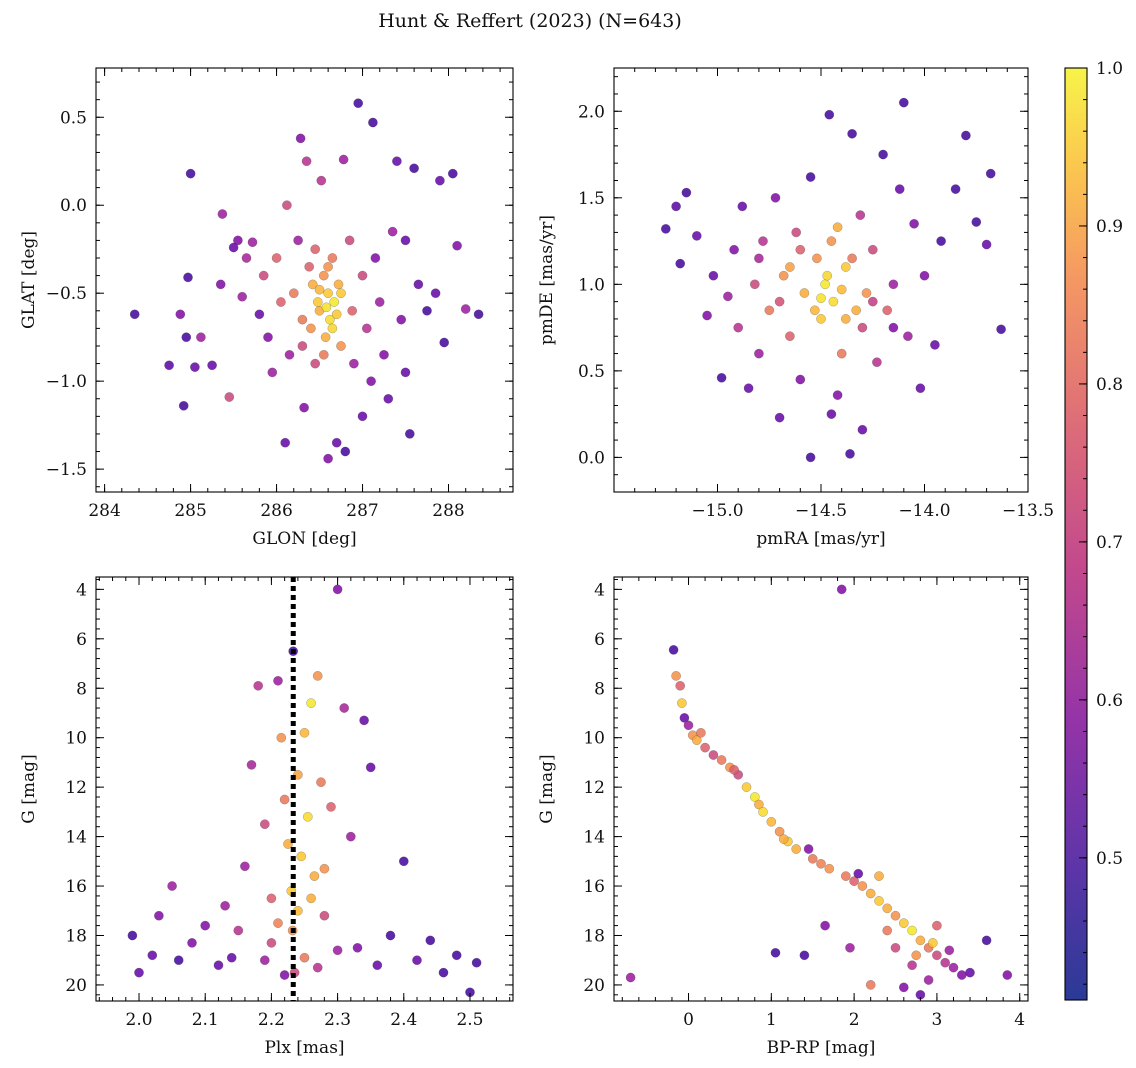 The width and height of the screenshot is (1136, 1068). I want to click on axes-frame, so click(304, 280).